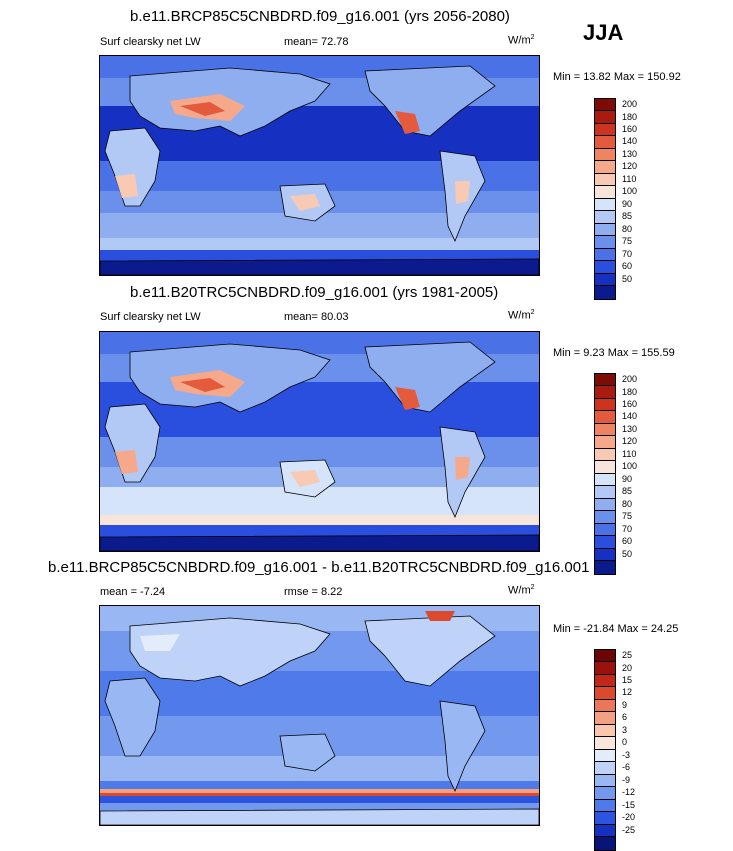 Image resolution: width=733 pixels, height=851 pixels. What do you see at coordinates (625, 704) in the screenshot?
I see `cbar3-tick: 9` at bounding box center [625, 704].